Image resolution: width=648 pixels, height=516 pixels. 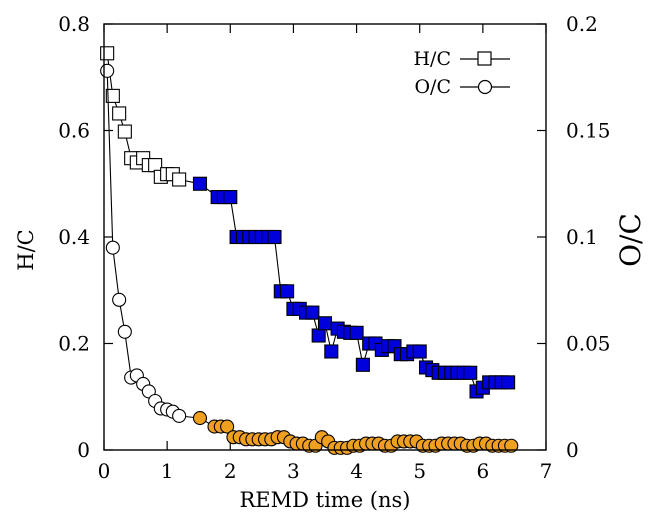 I want to click on y2-tick-label: 0.2, so click(x=582, y=24).